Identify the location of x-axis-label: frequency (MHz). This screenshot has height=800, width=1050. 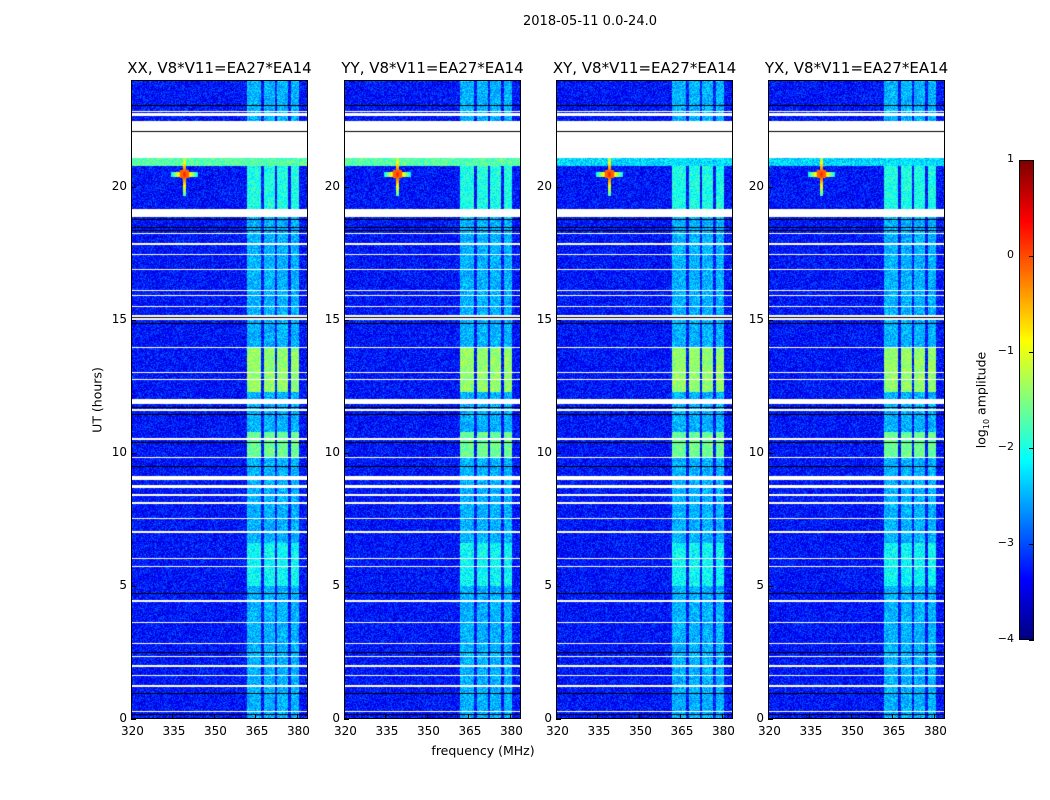
(483, 750).